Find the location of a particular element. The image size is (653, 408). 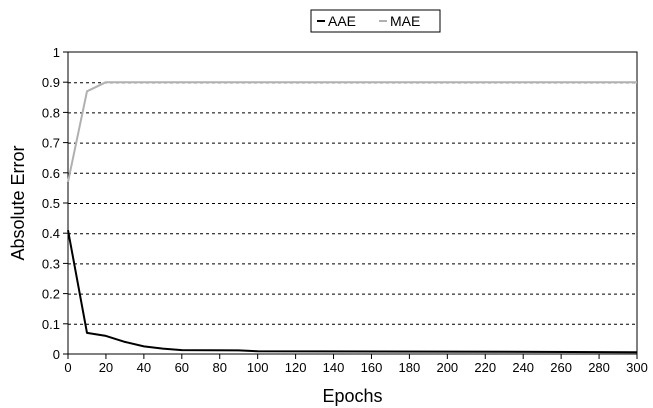

x-tick-label: 240 is located at coordinates (523, 367).